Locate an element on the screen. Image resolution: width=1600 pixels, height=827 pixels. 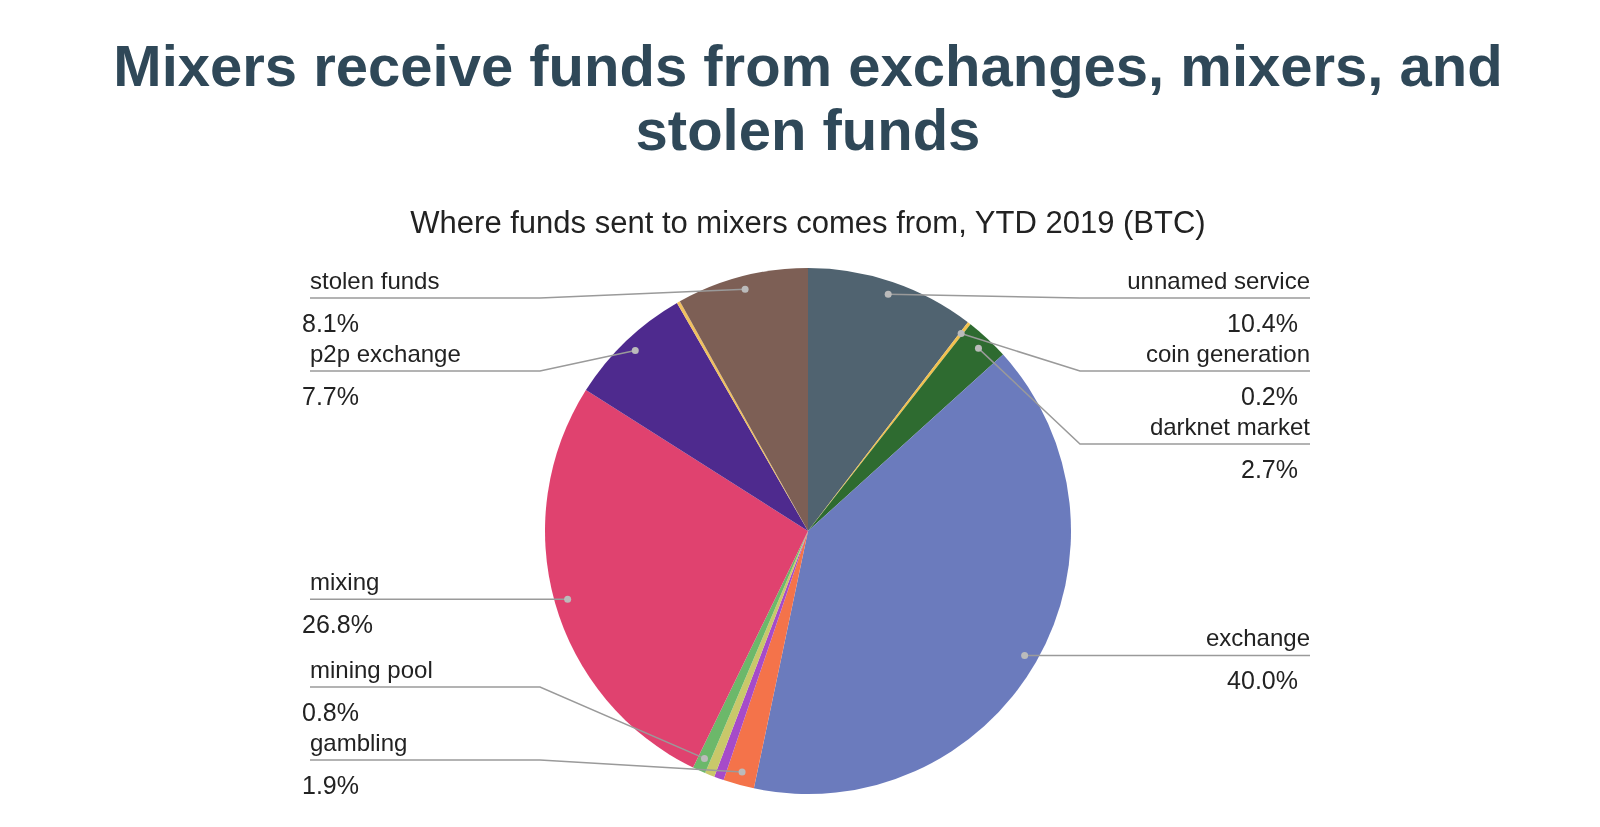
slice-label: mining pool is located at coordinates (371, 669).